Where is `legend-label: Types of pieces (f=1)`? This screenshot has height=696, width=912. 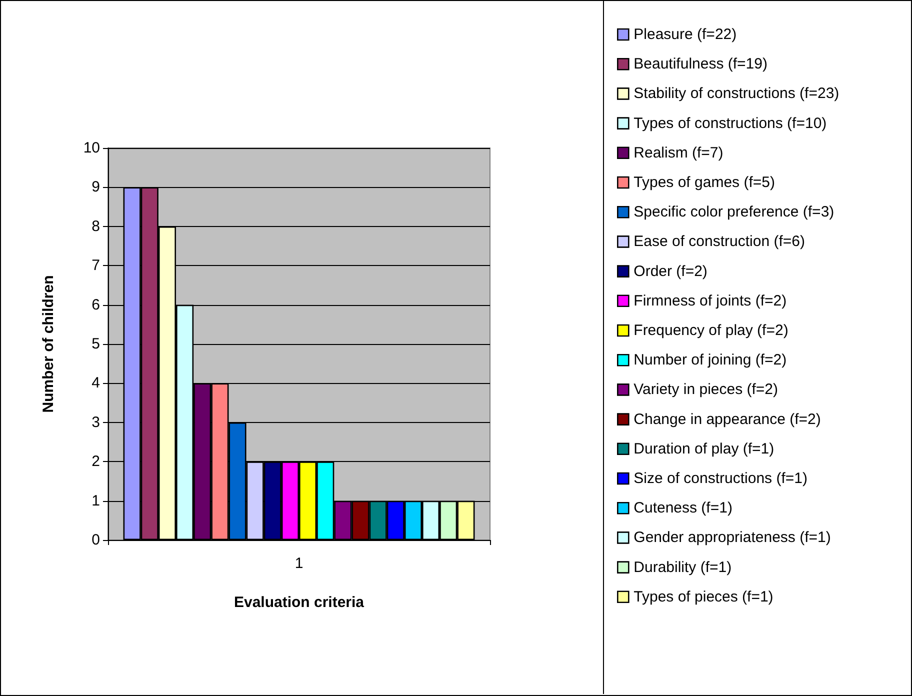 legend-label: Types of pieces (f=1) is located at coordinates (704, 597).